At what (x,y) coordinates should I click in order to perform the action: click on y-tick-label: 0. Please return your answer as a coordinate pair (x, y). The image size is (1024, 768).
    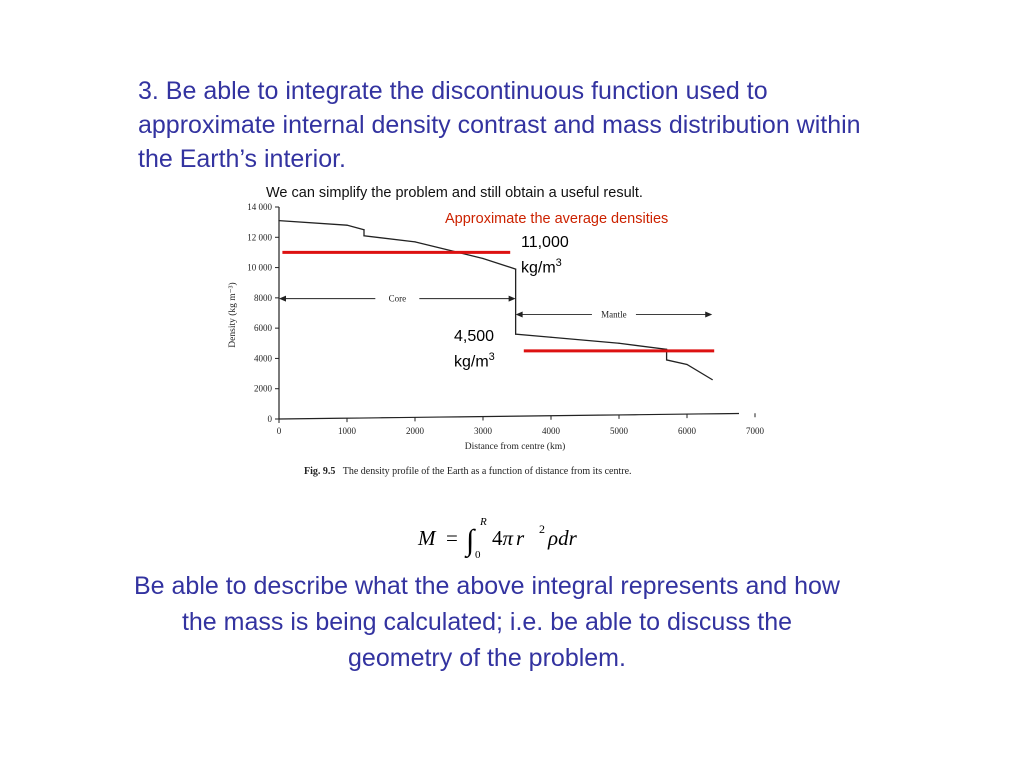
    Looking at the image, I should click on (270, 419).